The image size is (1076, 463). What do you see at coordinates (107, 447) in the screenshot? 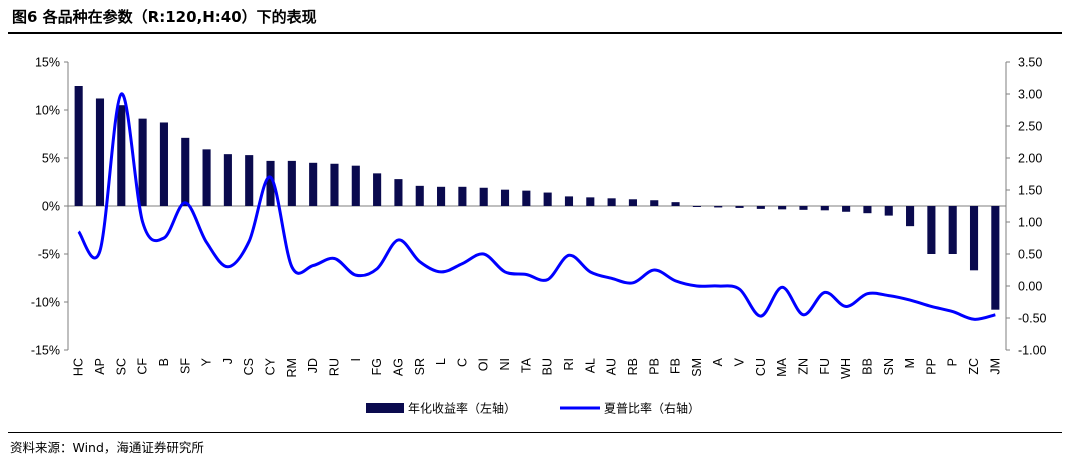
I see `source-note: 资料来源：Wind，海通证券研究所` at bounding box center [107, 447].